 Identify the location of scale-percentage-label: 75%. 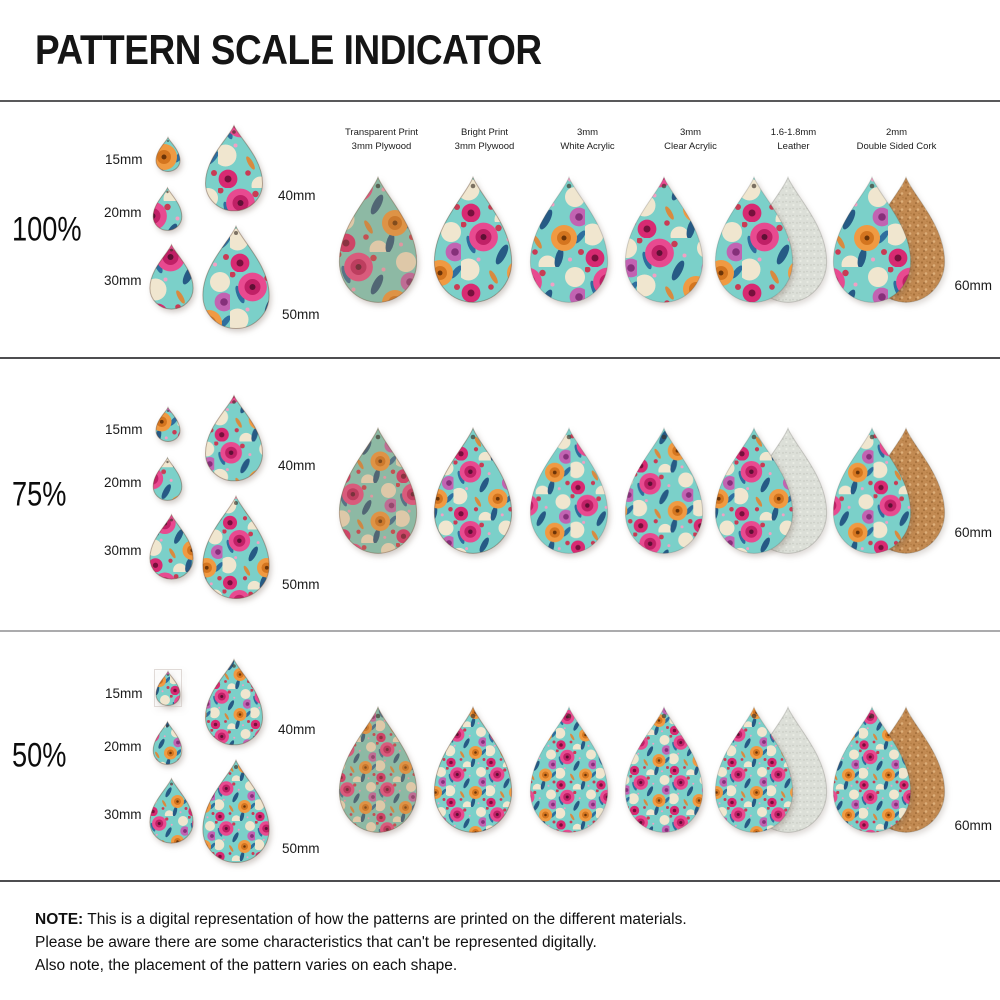
(39, 494).